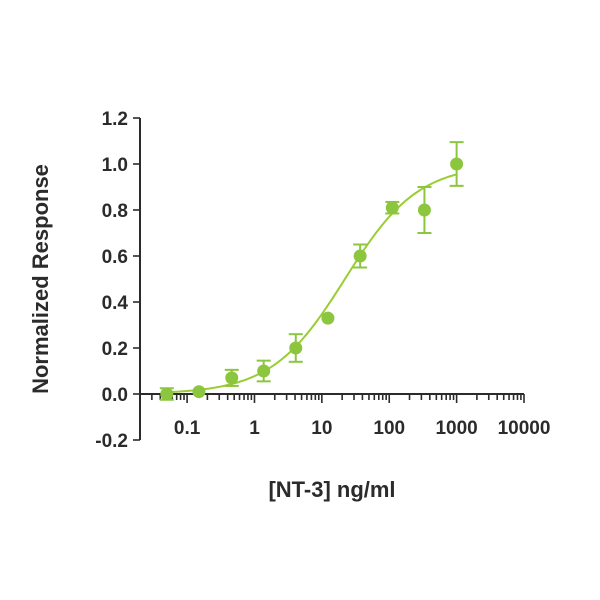  What do you see at coordinates (115, 257) in the screenshot?
I see `y-tick-label: 0.6` at bounding box center [115, 257].